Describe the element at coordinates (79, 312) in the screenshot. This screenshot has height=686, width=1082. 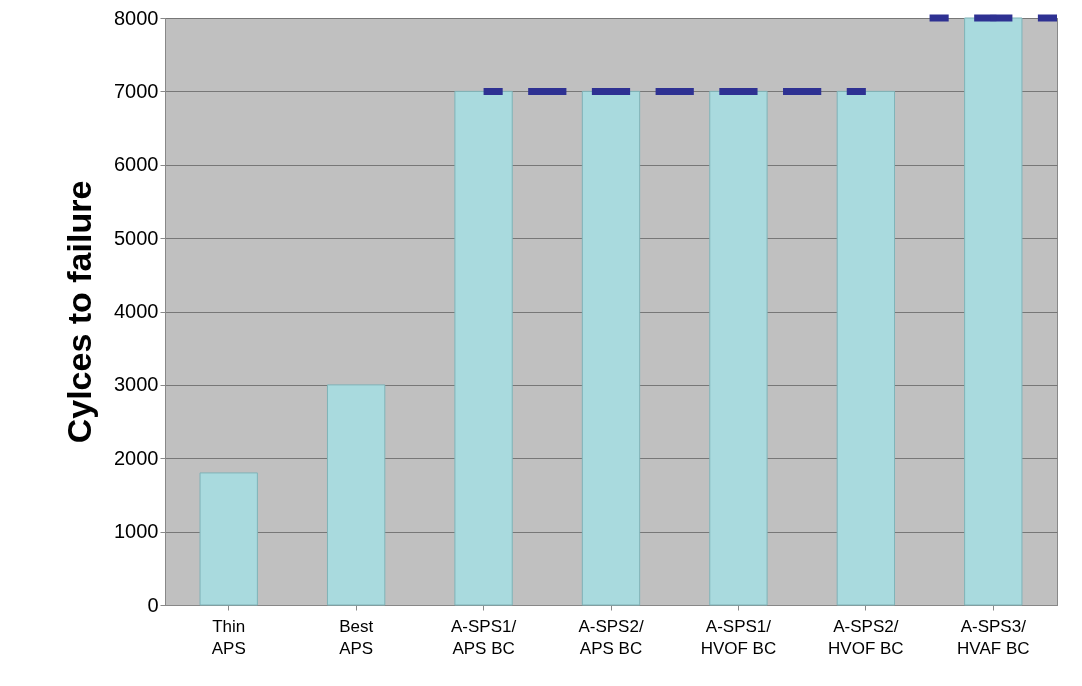
I see `y-axis-title: Cylces to failure` at that location.